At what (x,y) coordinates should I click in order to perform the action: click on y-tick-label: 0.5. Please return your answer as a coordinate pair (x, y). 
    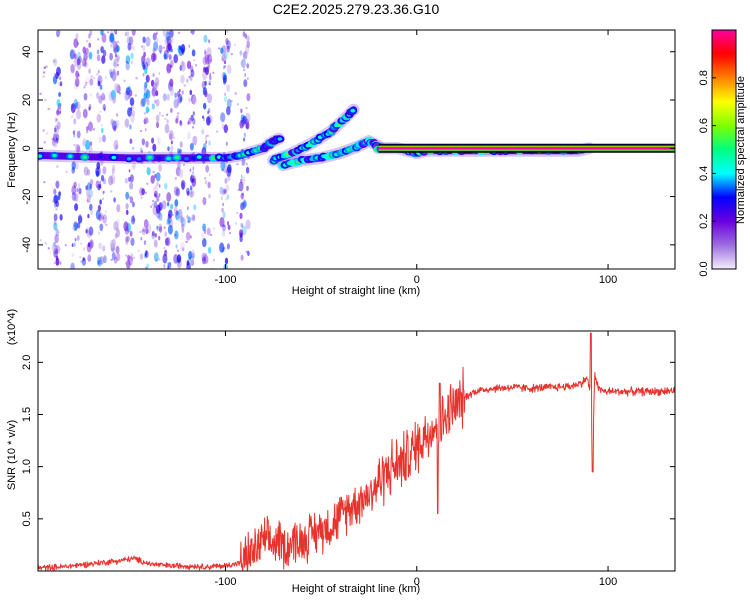
    Looking at the image, I should click on (27, 518).